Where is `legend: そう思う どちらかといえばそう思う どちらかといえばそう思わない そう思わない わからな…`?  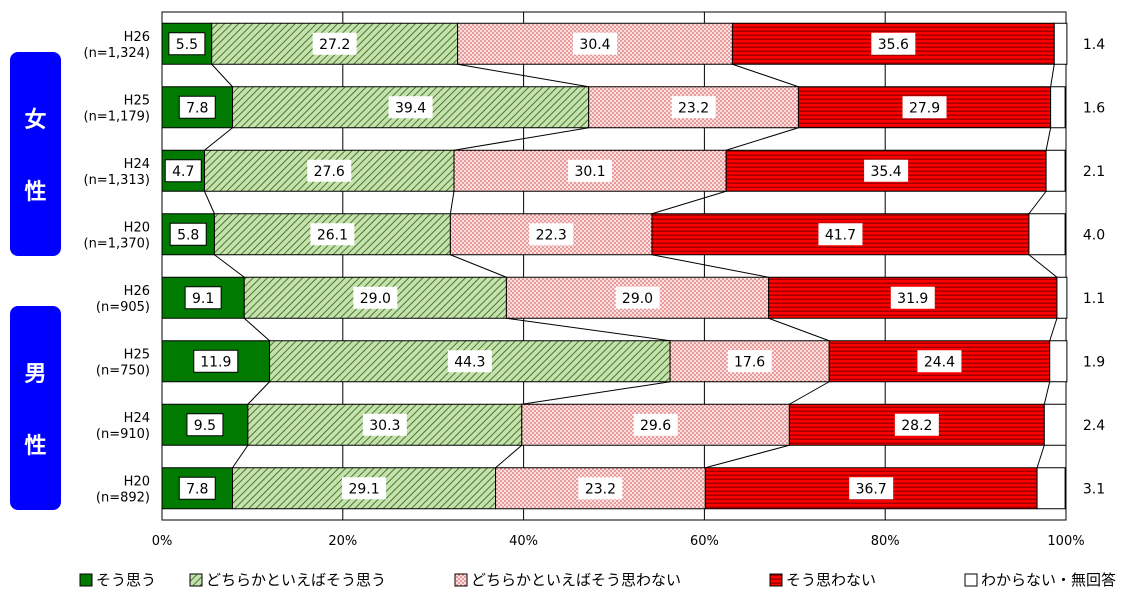 legend: そう思う どちらかといえばそう思う どちらかといえばそう思わない そう思わない わからな… is located at coordinates (597, 580).